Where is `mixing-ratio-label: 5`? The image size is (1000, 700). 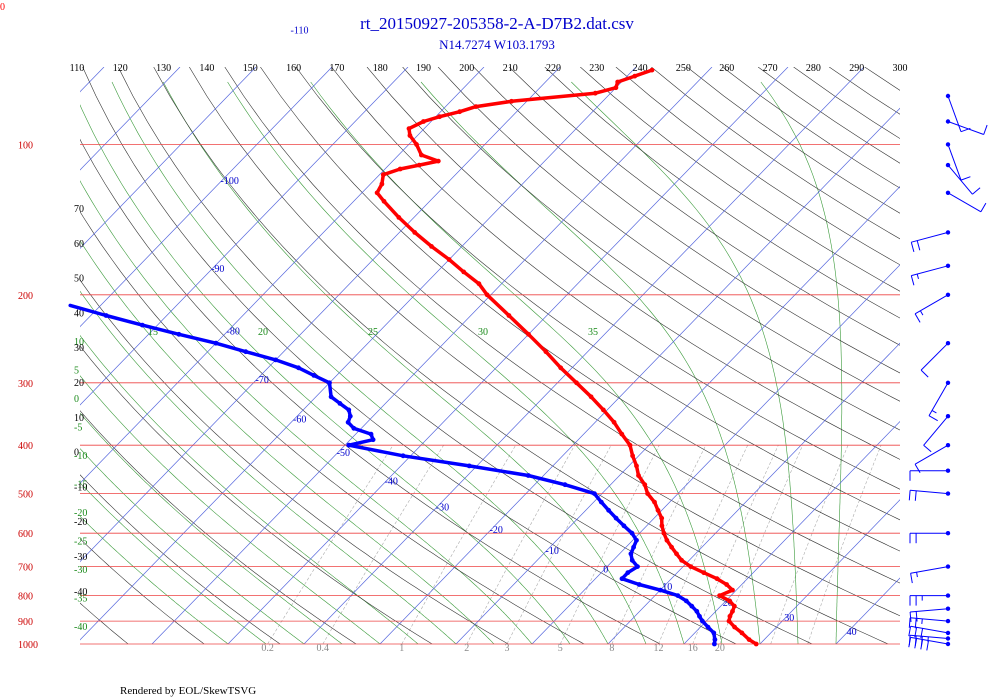
mixing-ratio-label: 5 is located at coordinates (560, 648).